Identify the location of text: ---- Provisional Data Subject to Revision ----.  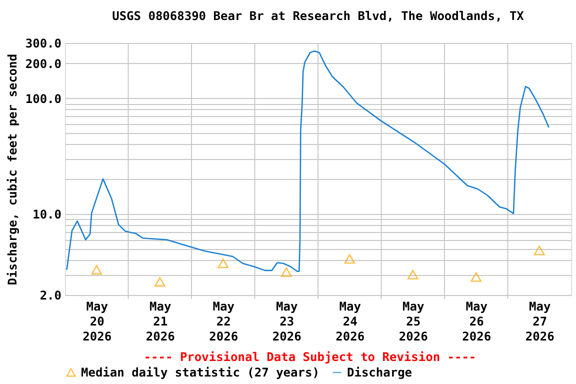
(310, 357).